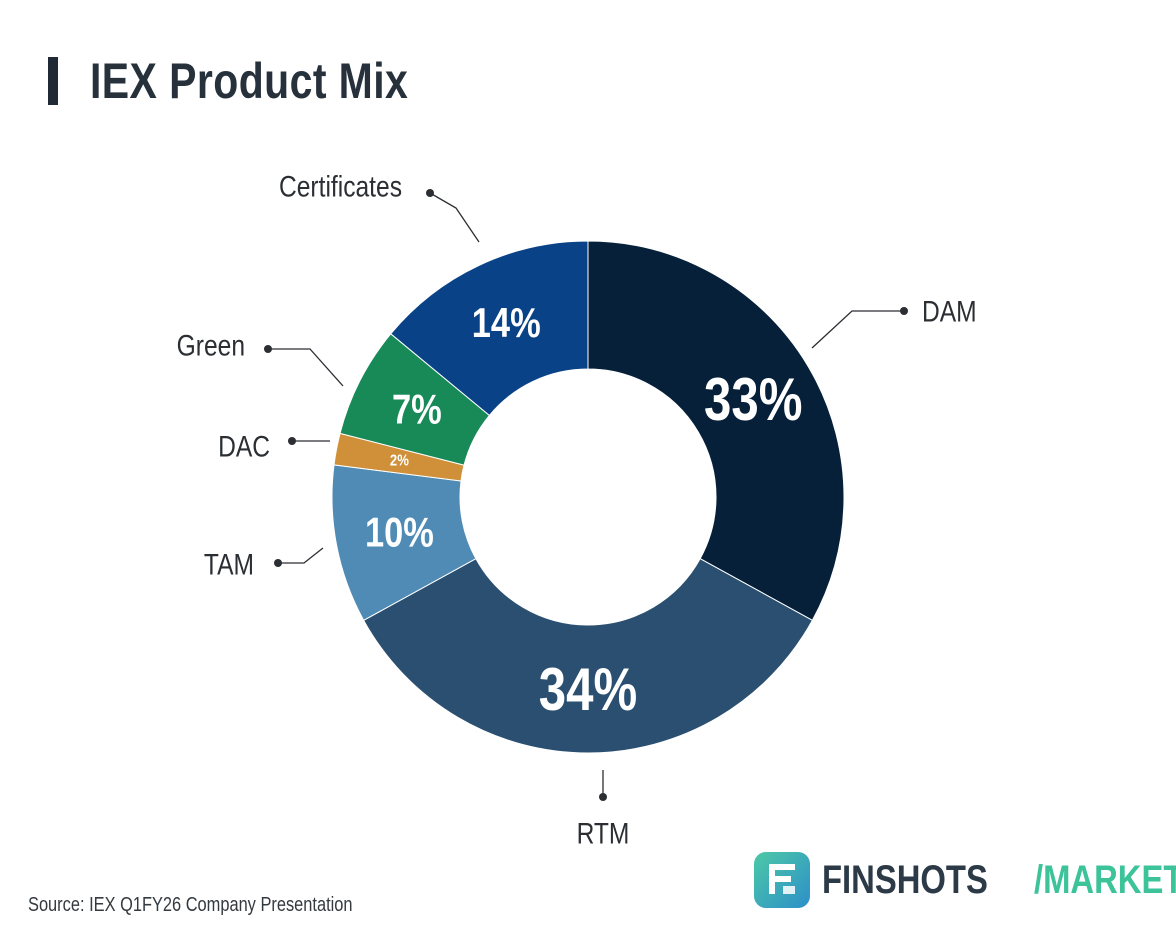 This screenshot has height=947, width=1176. I want to click on brand-name: FINSHOTS, so click(905, 879).